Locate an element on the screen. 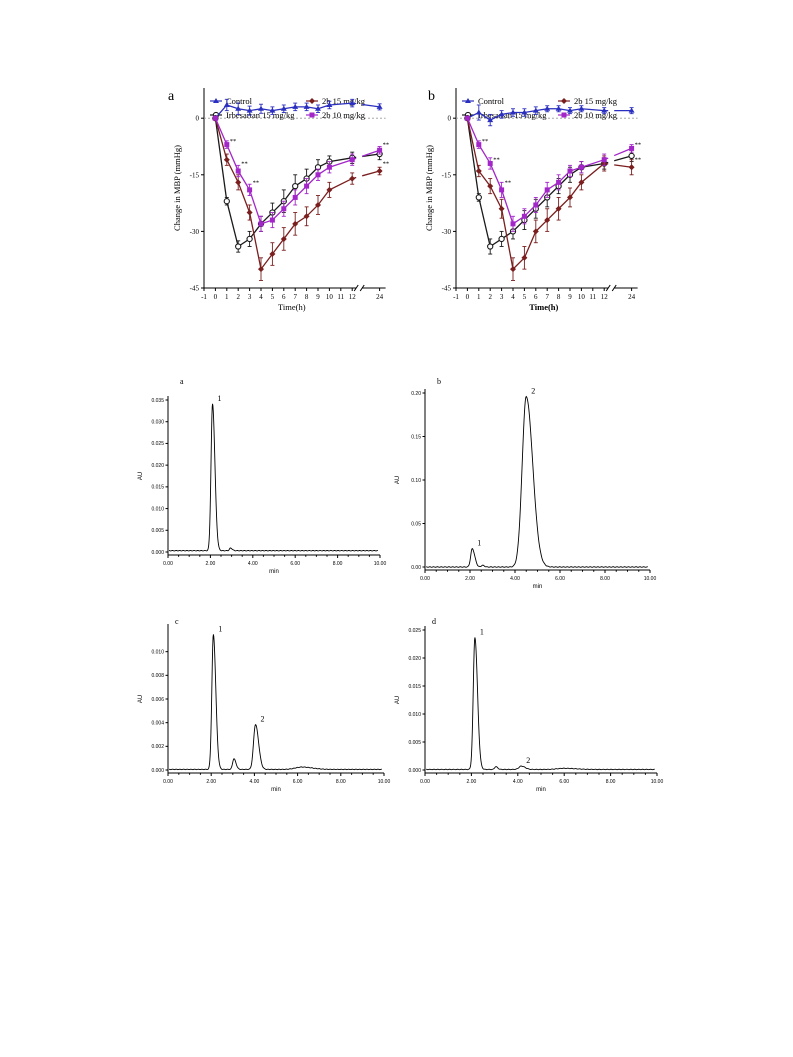 The height and width of the screenshot is (1057, 793). x-tick-label: 7 is located at coordinates (295, 297).